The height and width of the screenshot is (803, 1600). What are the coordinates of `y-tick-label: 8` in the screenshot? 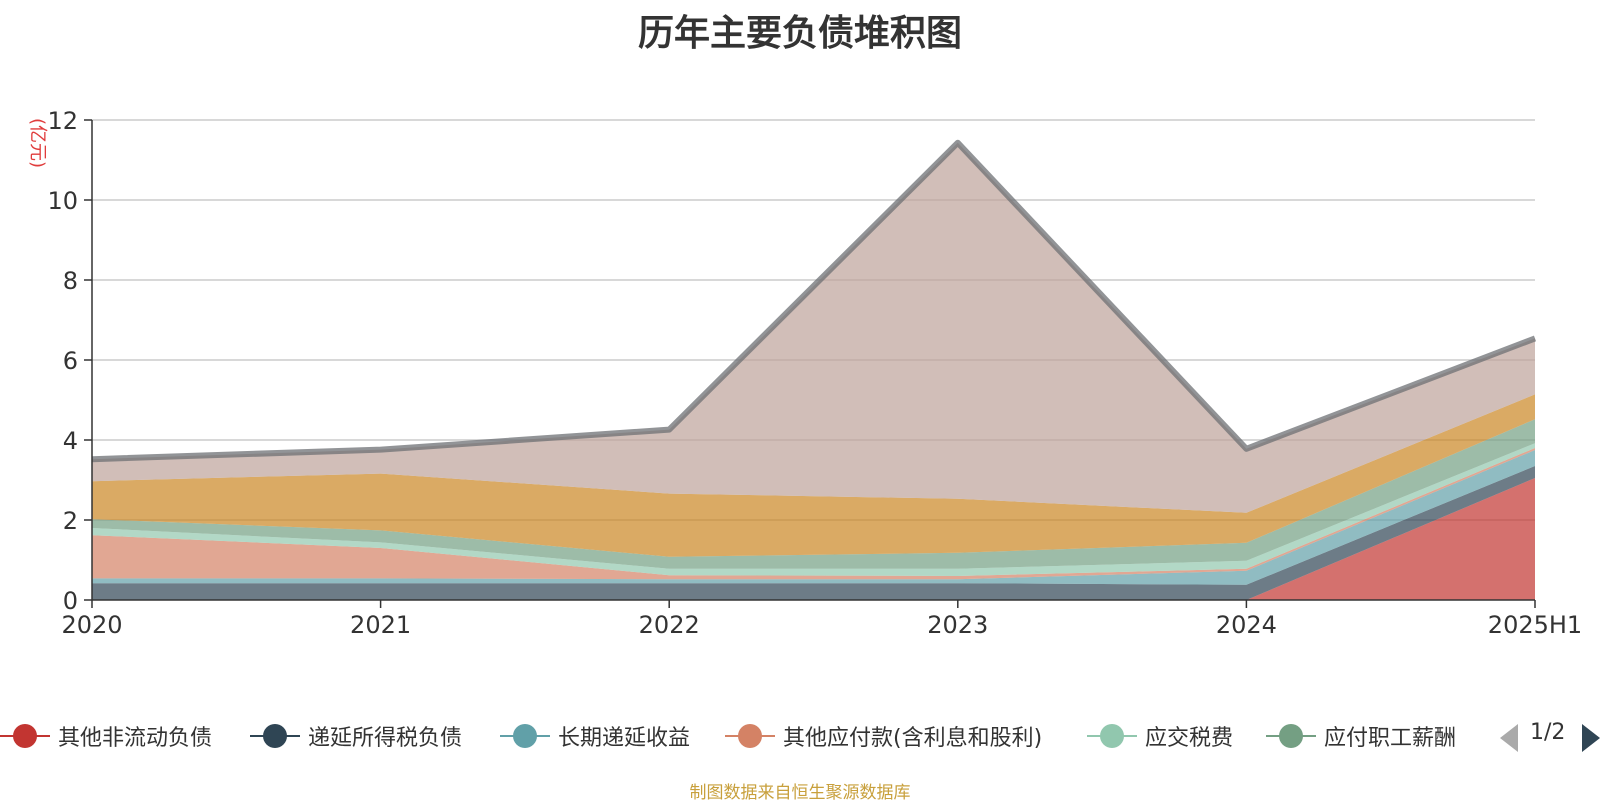 It's located at (70, 281).